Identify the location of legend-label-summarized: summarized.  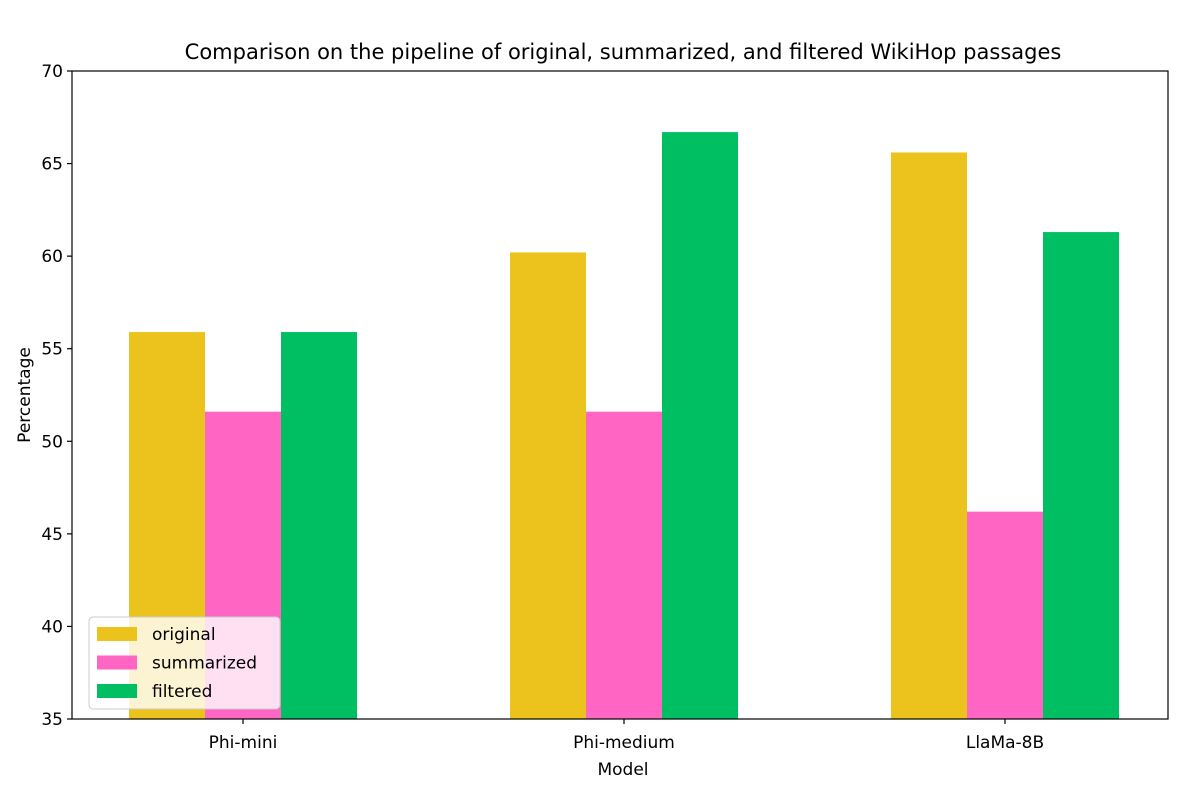
(204, 664).